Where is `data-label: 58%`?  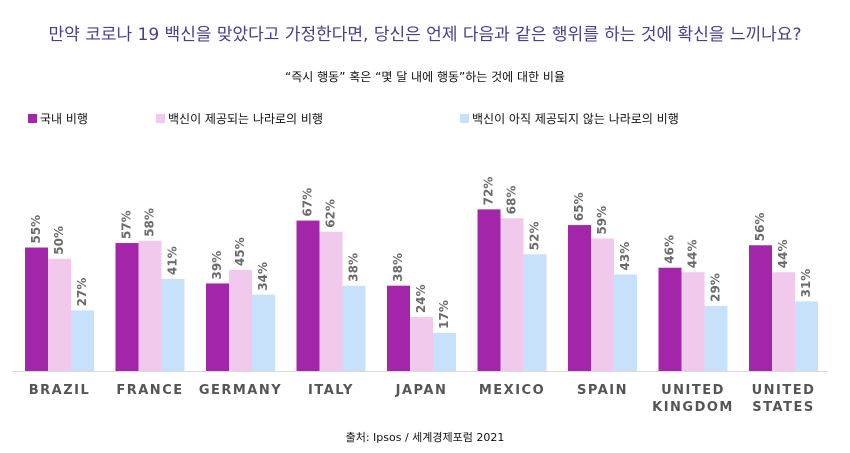
data-label: 58% is located at coordinates (150, 222).